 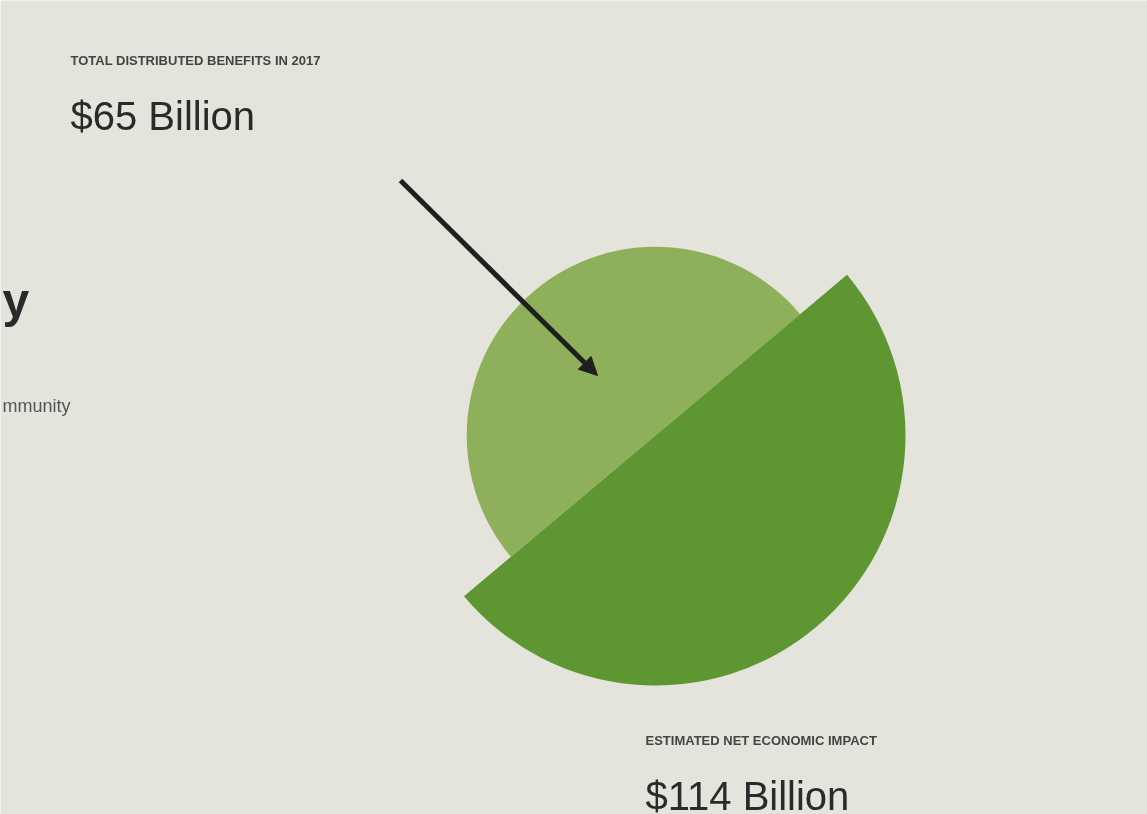 What do you see at coordinates (747, 793) in the screenshot?
I see `data-label: $114 Billion` at bounding box center [747, 793].